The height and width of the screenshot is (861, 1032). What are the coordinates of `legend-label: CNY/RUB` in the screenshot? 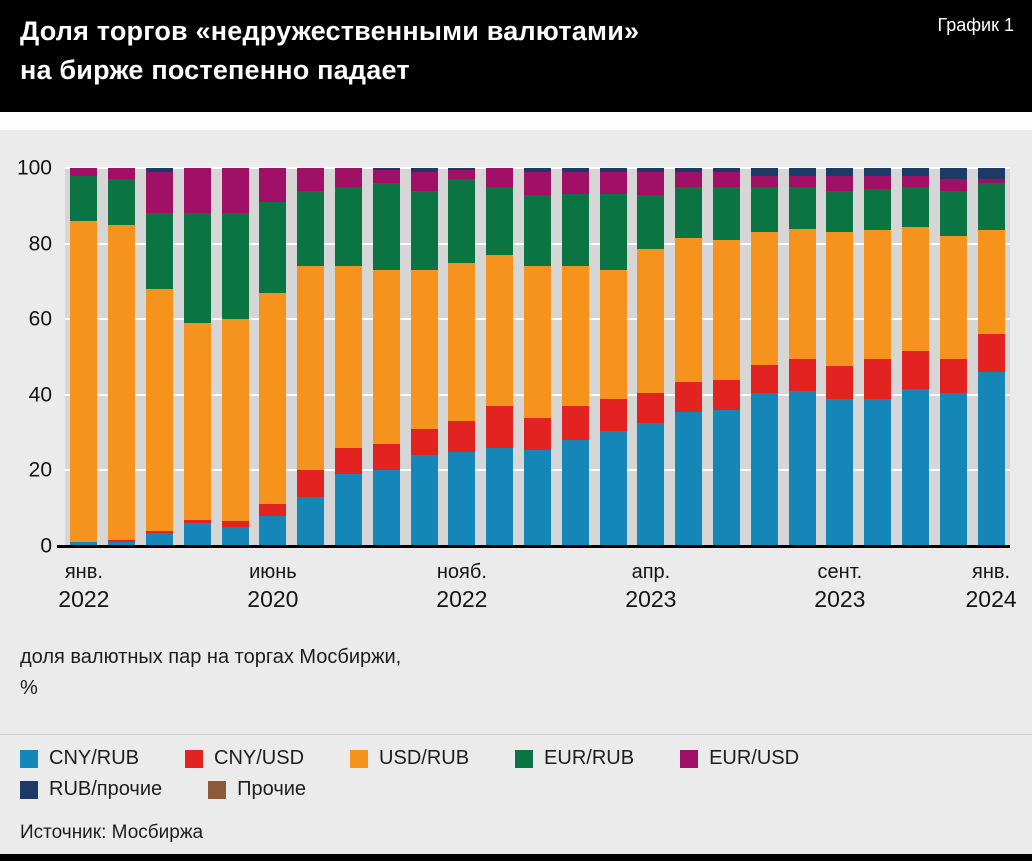 It's located at (94, 758).